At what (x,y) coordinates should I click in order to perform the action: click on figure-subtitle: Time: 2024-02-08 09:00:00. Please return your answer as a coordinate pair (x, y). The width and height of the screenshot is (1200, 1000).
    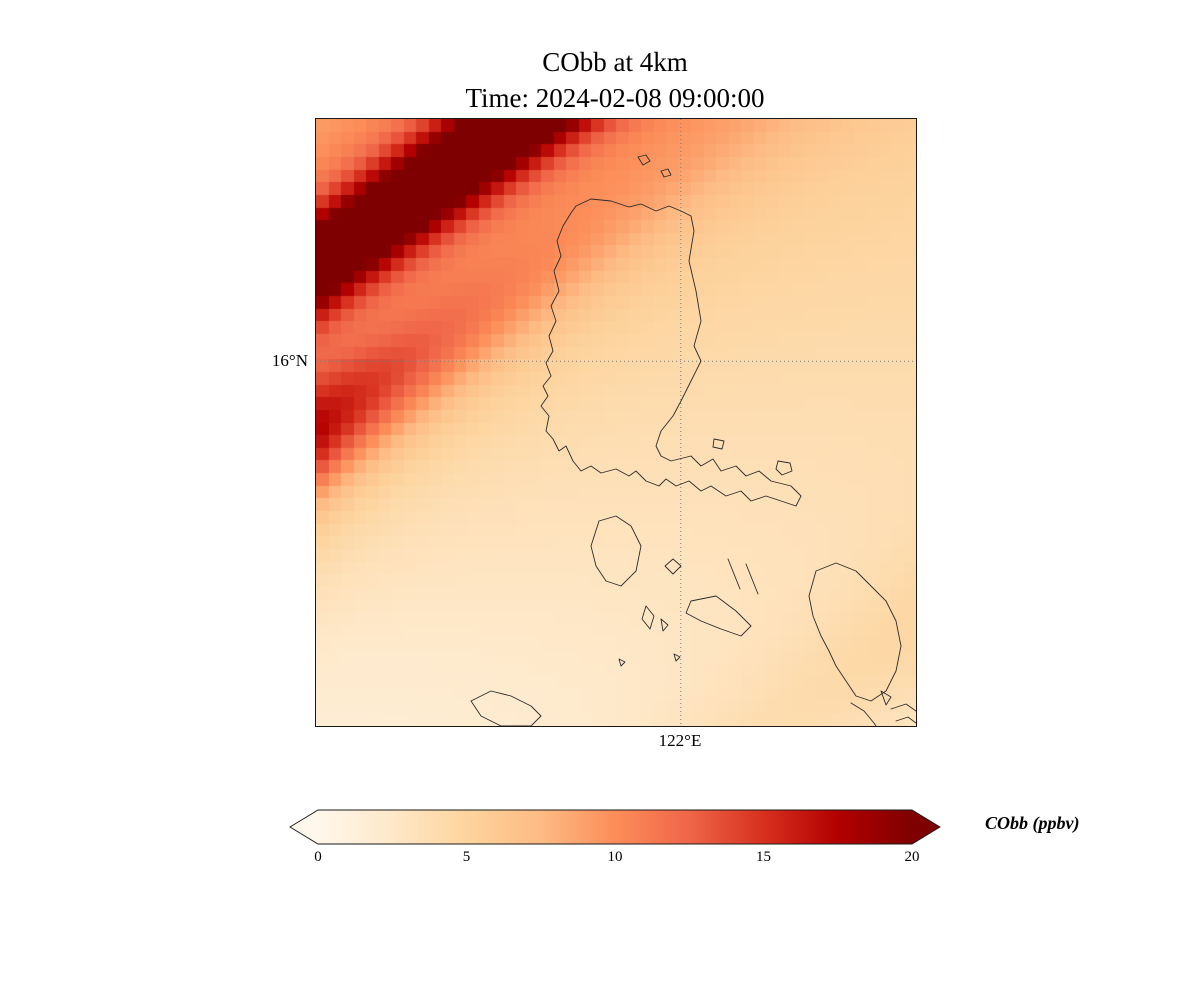
    Looking at the image, I should click on (615, 98).